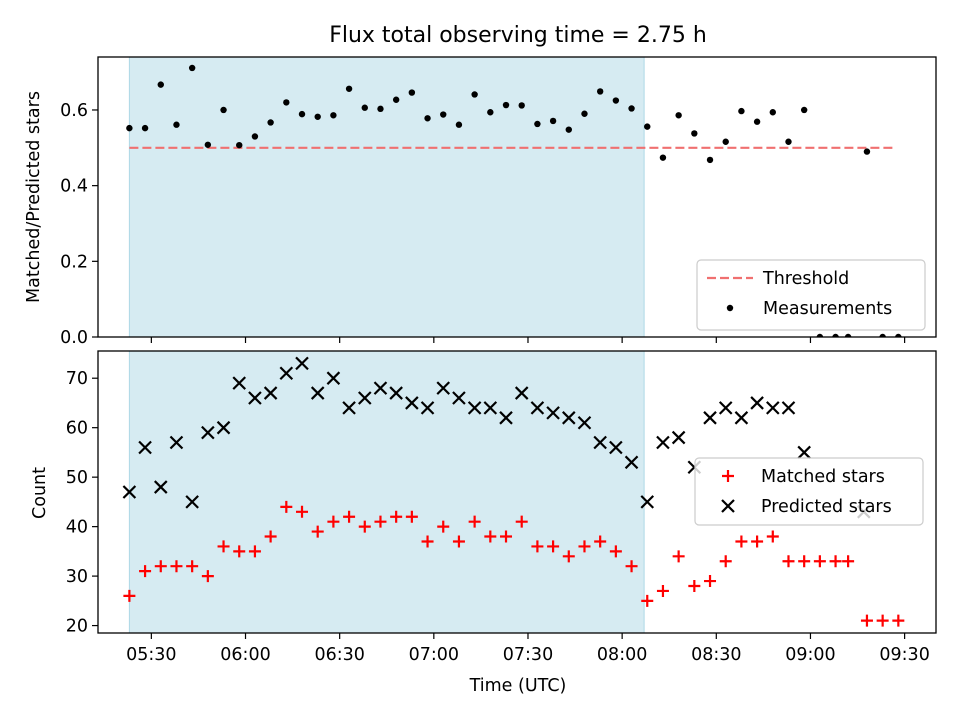 Image resolution: width=960 pixels, height=720 pixels. Describe the element at coordinates (728, 506) in the screenshot. I see `legend-x-swatch` at that location.